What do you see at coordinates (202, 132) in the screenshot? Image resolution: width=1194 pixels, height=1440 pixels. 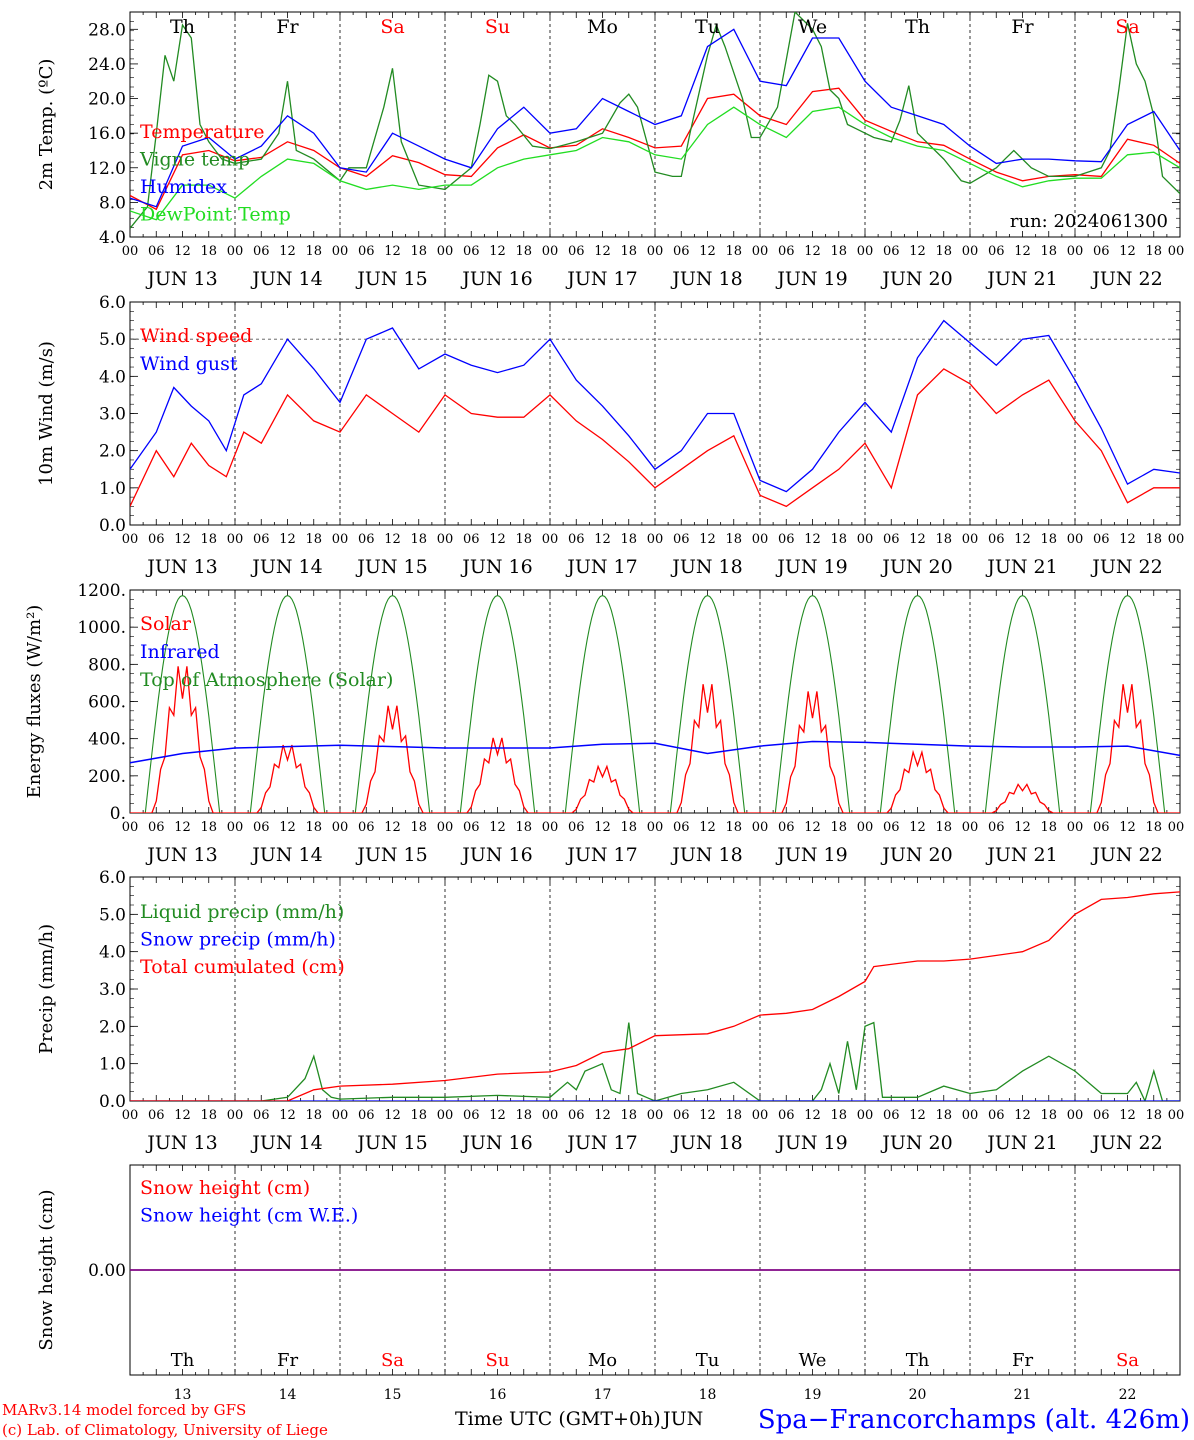 I see `legend-entry: Temperature` at bounding box center [202, 132].